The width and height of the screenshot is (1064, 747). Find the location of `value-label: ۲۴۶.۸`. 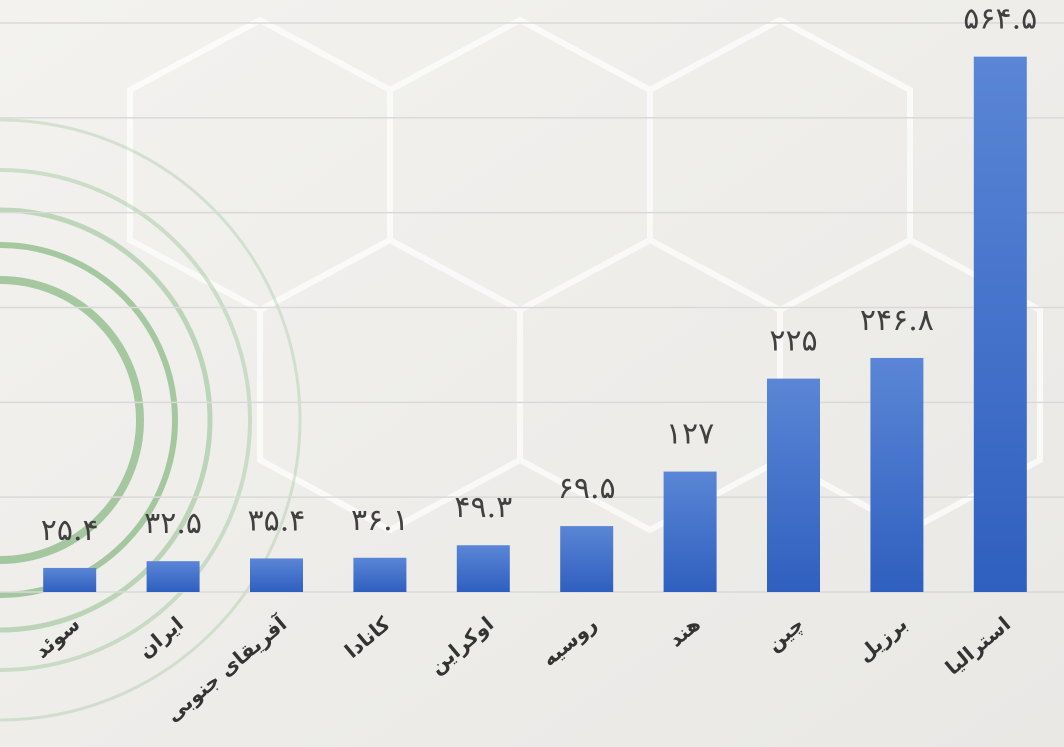

value-label: ۲۴۶.۸ is located at coordinates (897, 320).